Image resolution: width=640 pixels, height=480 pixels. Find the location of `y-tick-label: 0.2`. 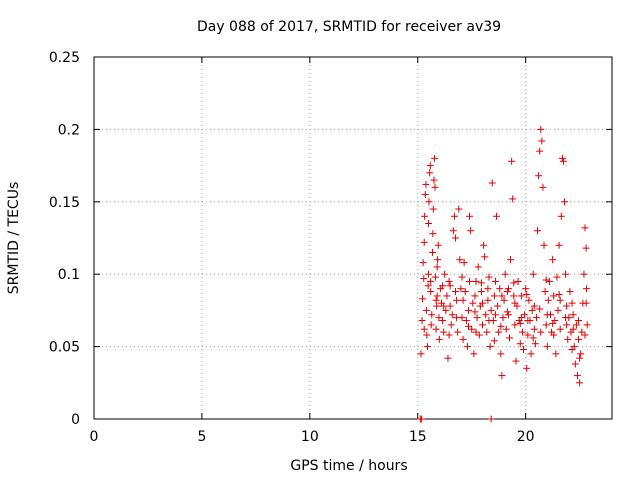

y-tick-label: 0.2 is located at coordinates (69, 130).